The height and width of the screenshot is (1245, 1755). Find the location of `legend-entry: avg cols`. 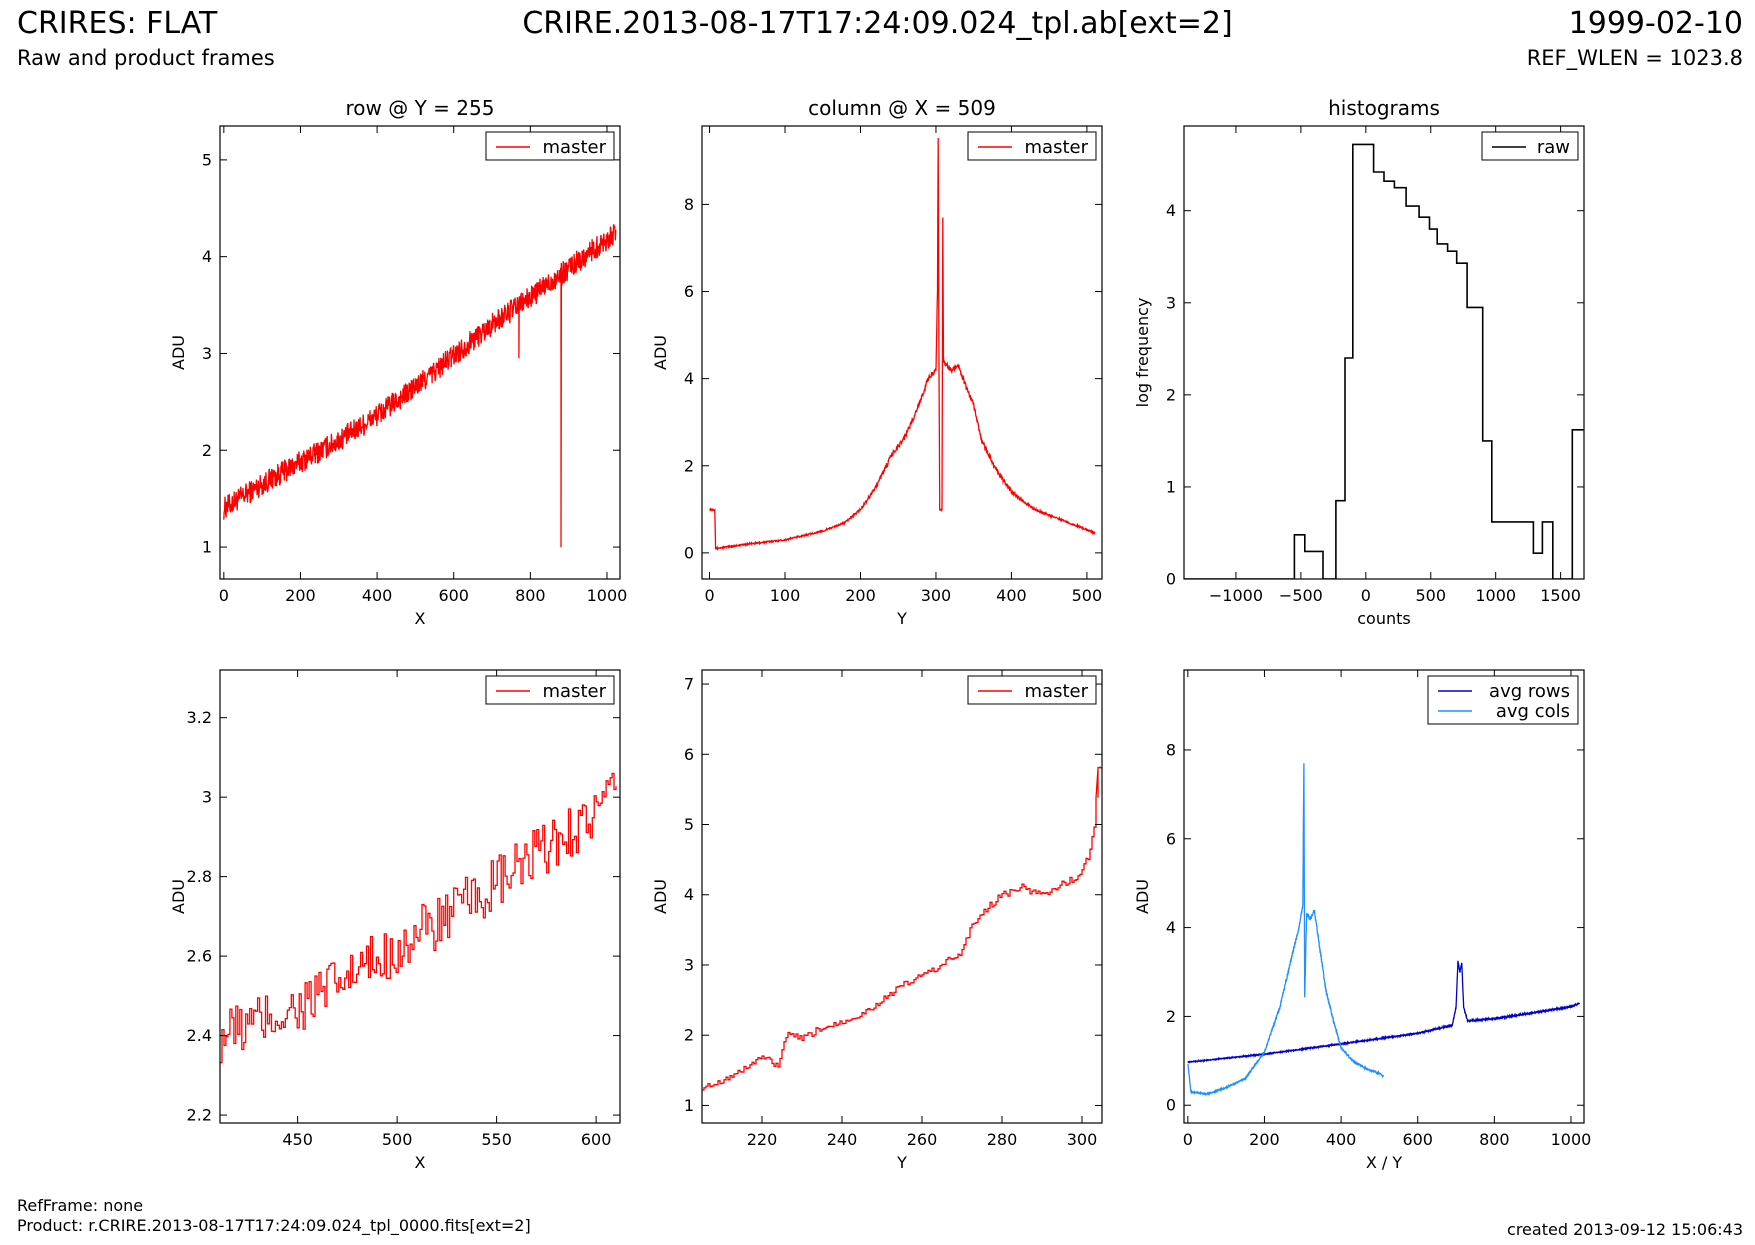

legend-entry: avg cols is located at coordinates (1533, 711).